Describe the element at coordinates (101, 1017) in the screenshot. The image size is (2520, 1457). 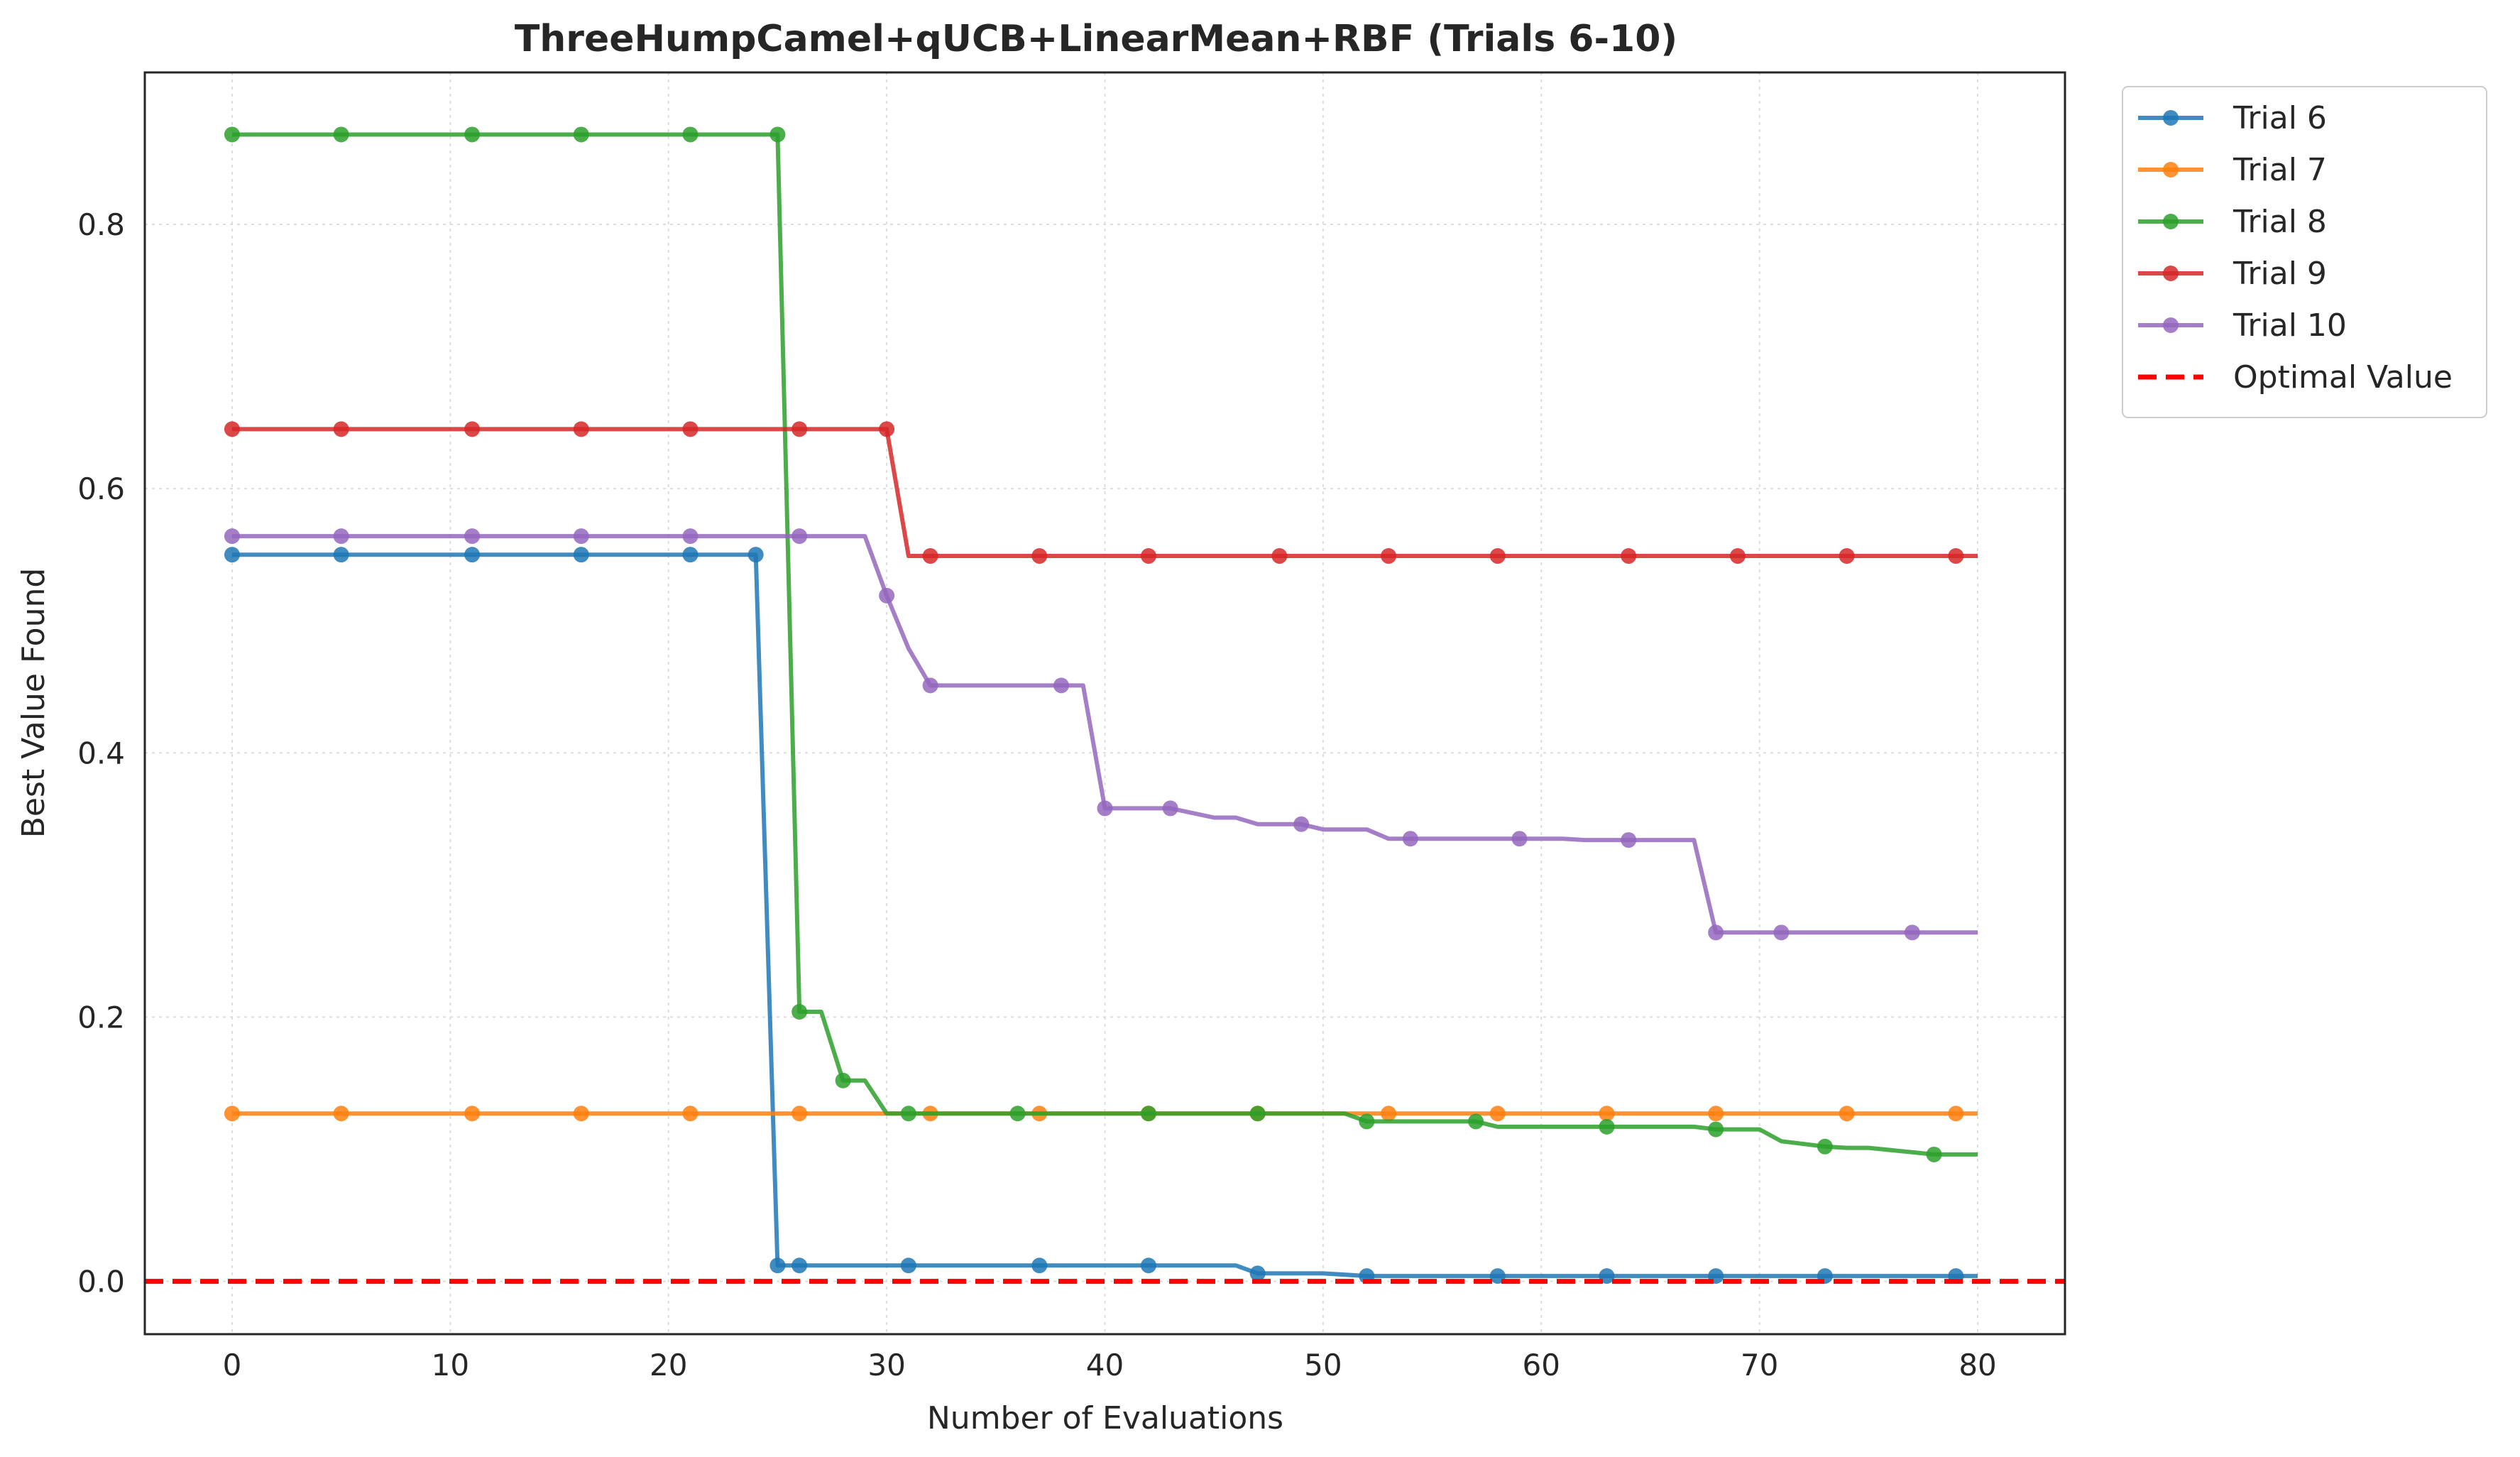
I see `y-tick-label: 0.2` at that location.